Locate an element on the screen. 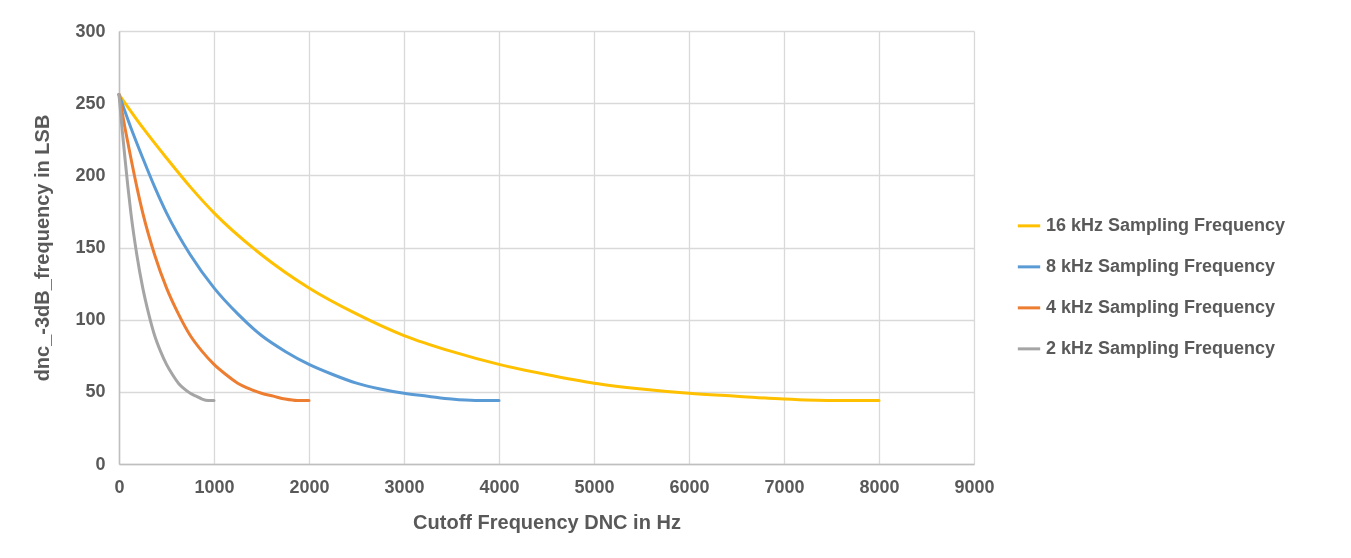 This screenshot has height=558, width=1351. x-tick-label: 0 is located at coordinates (119, 486).